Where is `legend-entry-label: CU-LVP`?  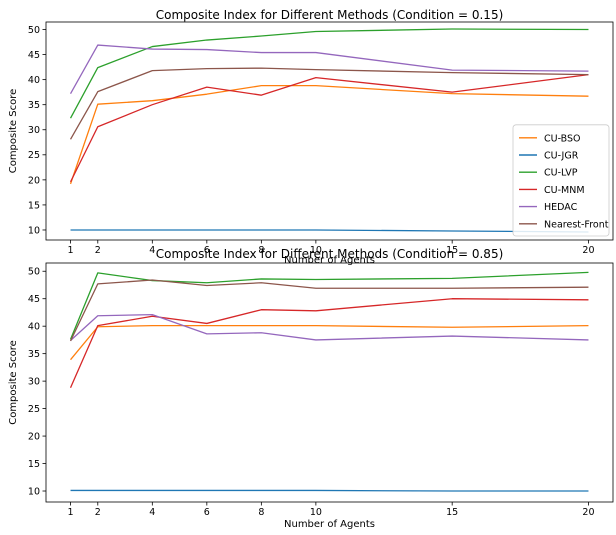
legend-entry-label: CU-LVP is located at coordinates (561, 173).